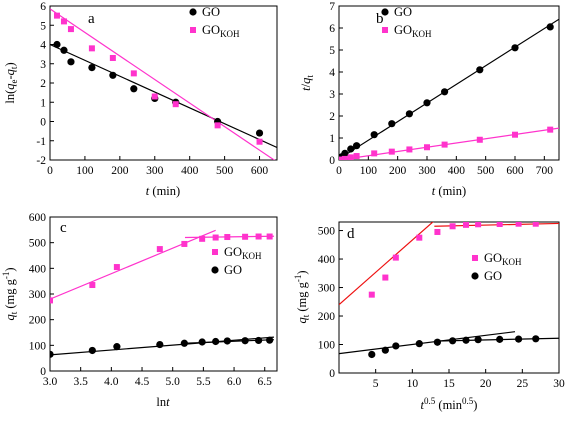 This screenshot has height=422, width=567. What do you see at coordinates (559, 384) in the screenshot?
I see `x-tick-label: 30` at bounding box center [559, 384].